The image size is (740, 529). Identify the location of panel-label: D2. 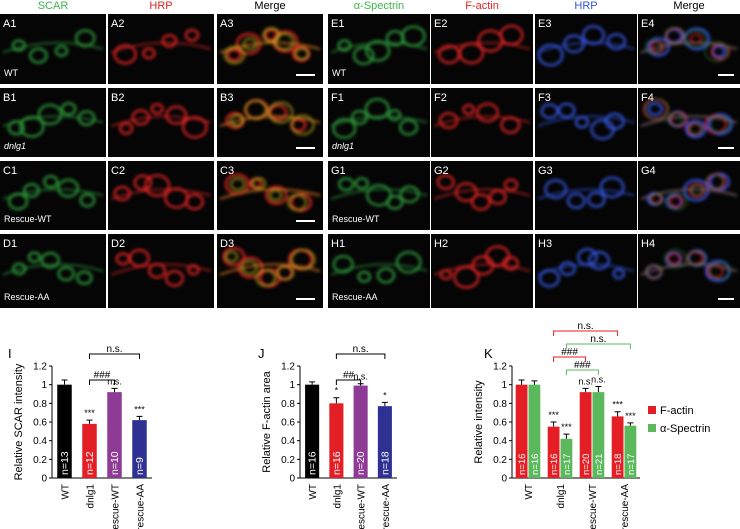
(118, 244).